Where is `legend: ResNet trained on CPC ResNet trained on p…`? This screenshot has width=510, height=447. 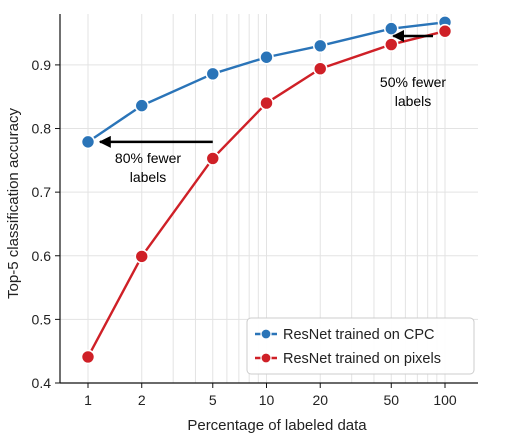 legend: ResNet trained on CPC ResNet trained on p… is located at coordinates (360, 346).